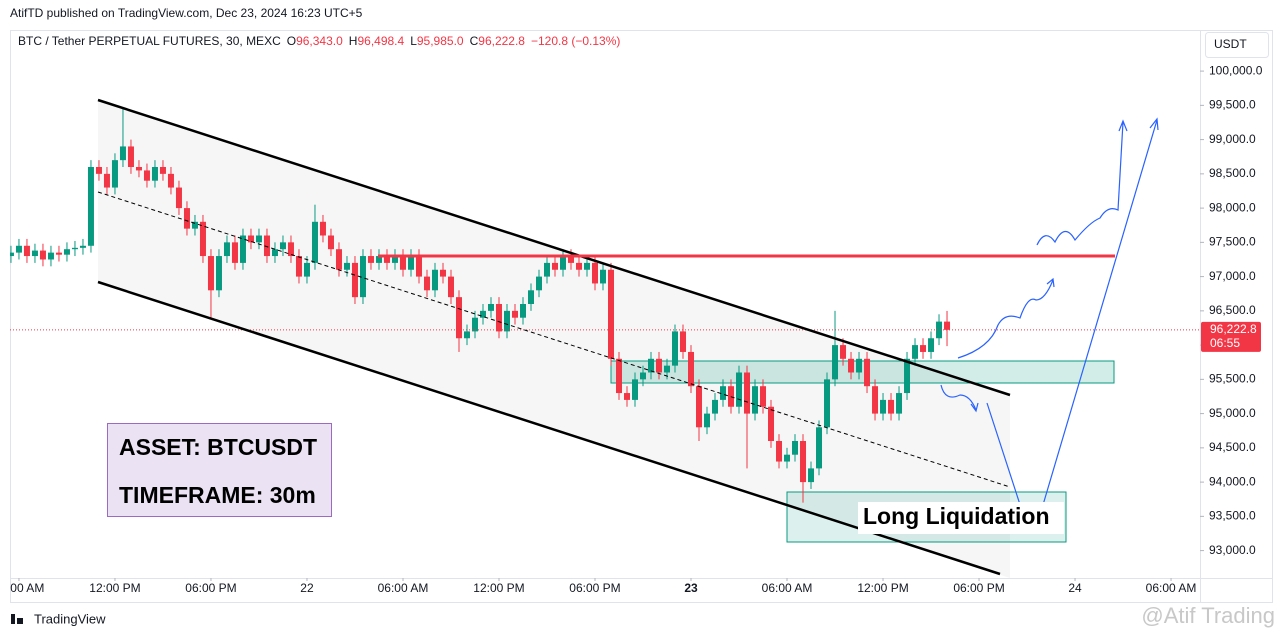 This screenshot has width=1283, height=638. Describe the element at coordinates (501, 41) in the screenshot. I see `ohlc-value: 96,222.8` at that location.